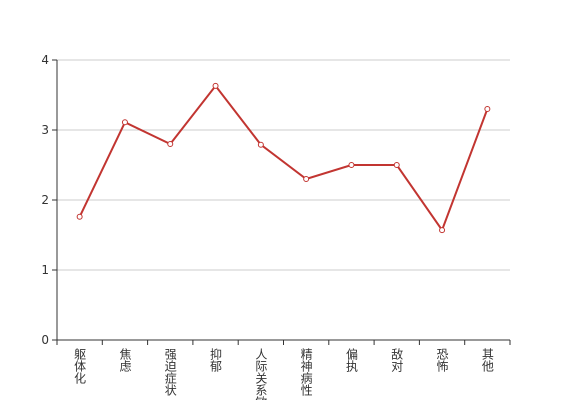 This screenshot has height=400, width=567. What do you see at coordinates (487, 360) in the screenshot?
I see `x-tick-label: 其他` at bounding box center [487, 360].